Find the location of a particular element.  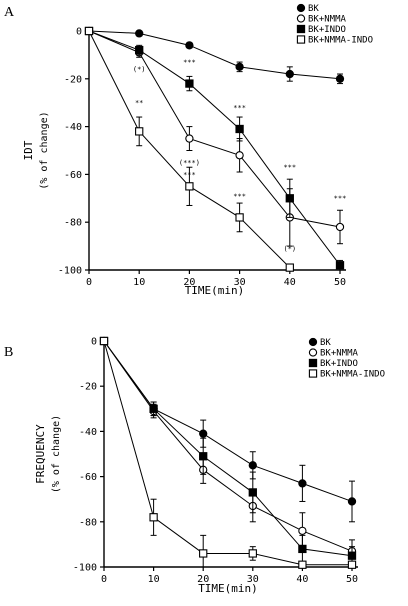

panel-label: A is located at coordinates (9, 12).